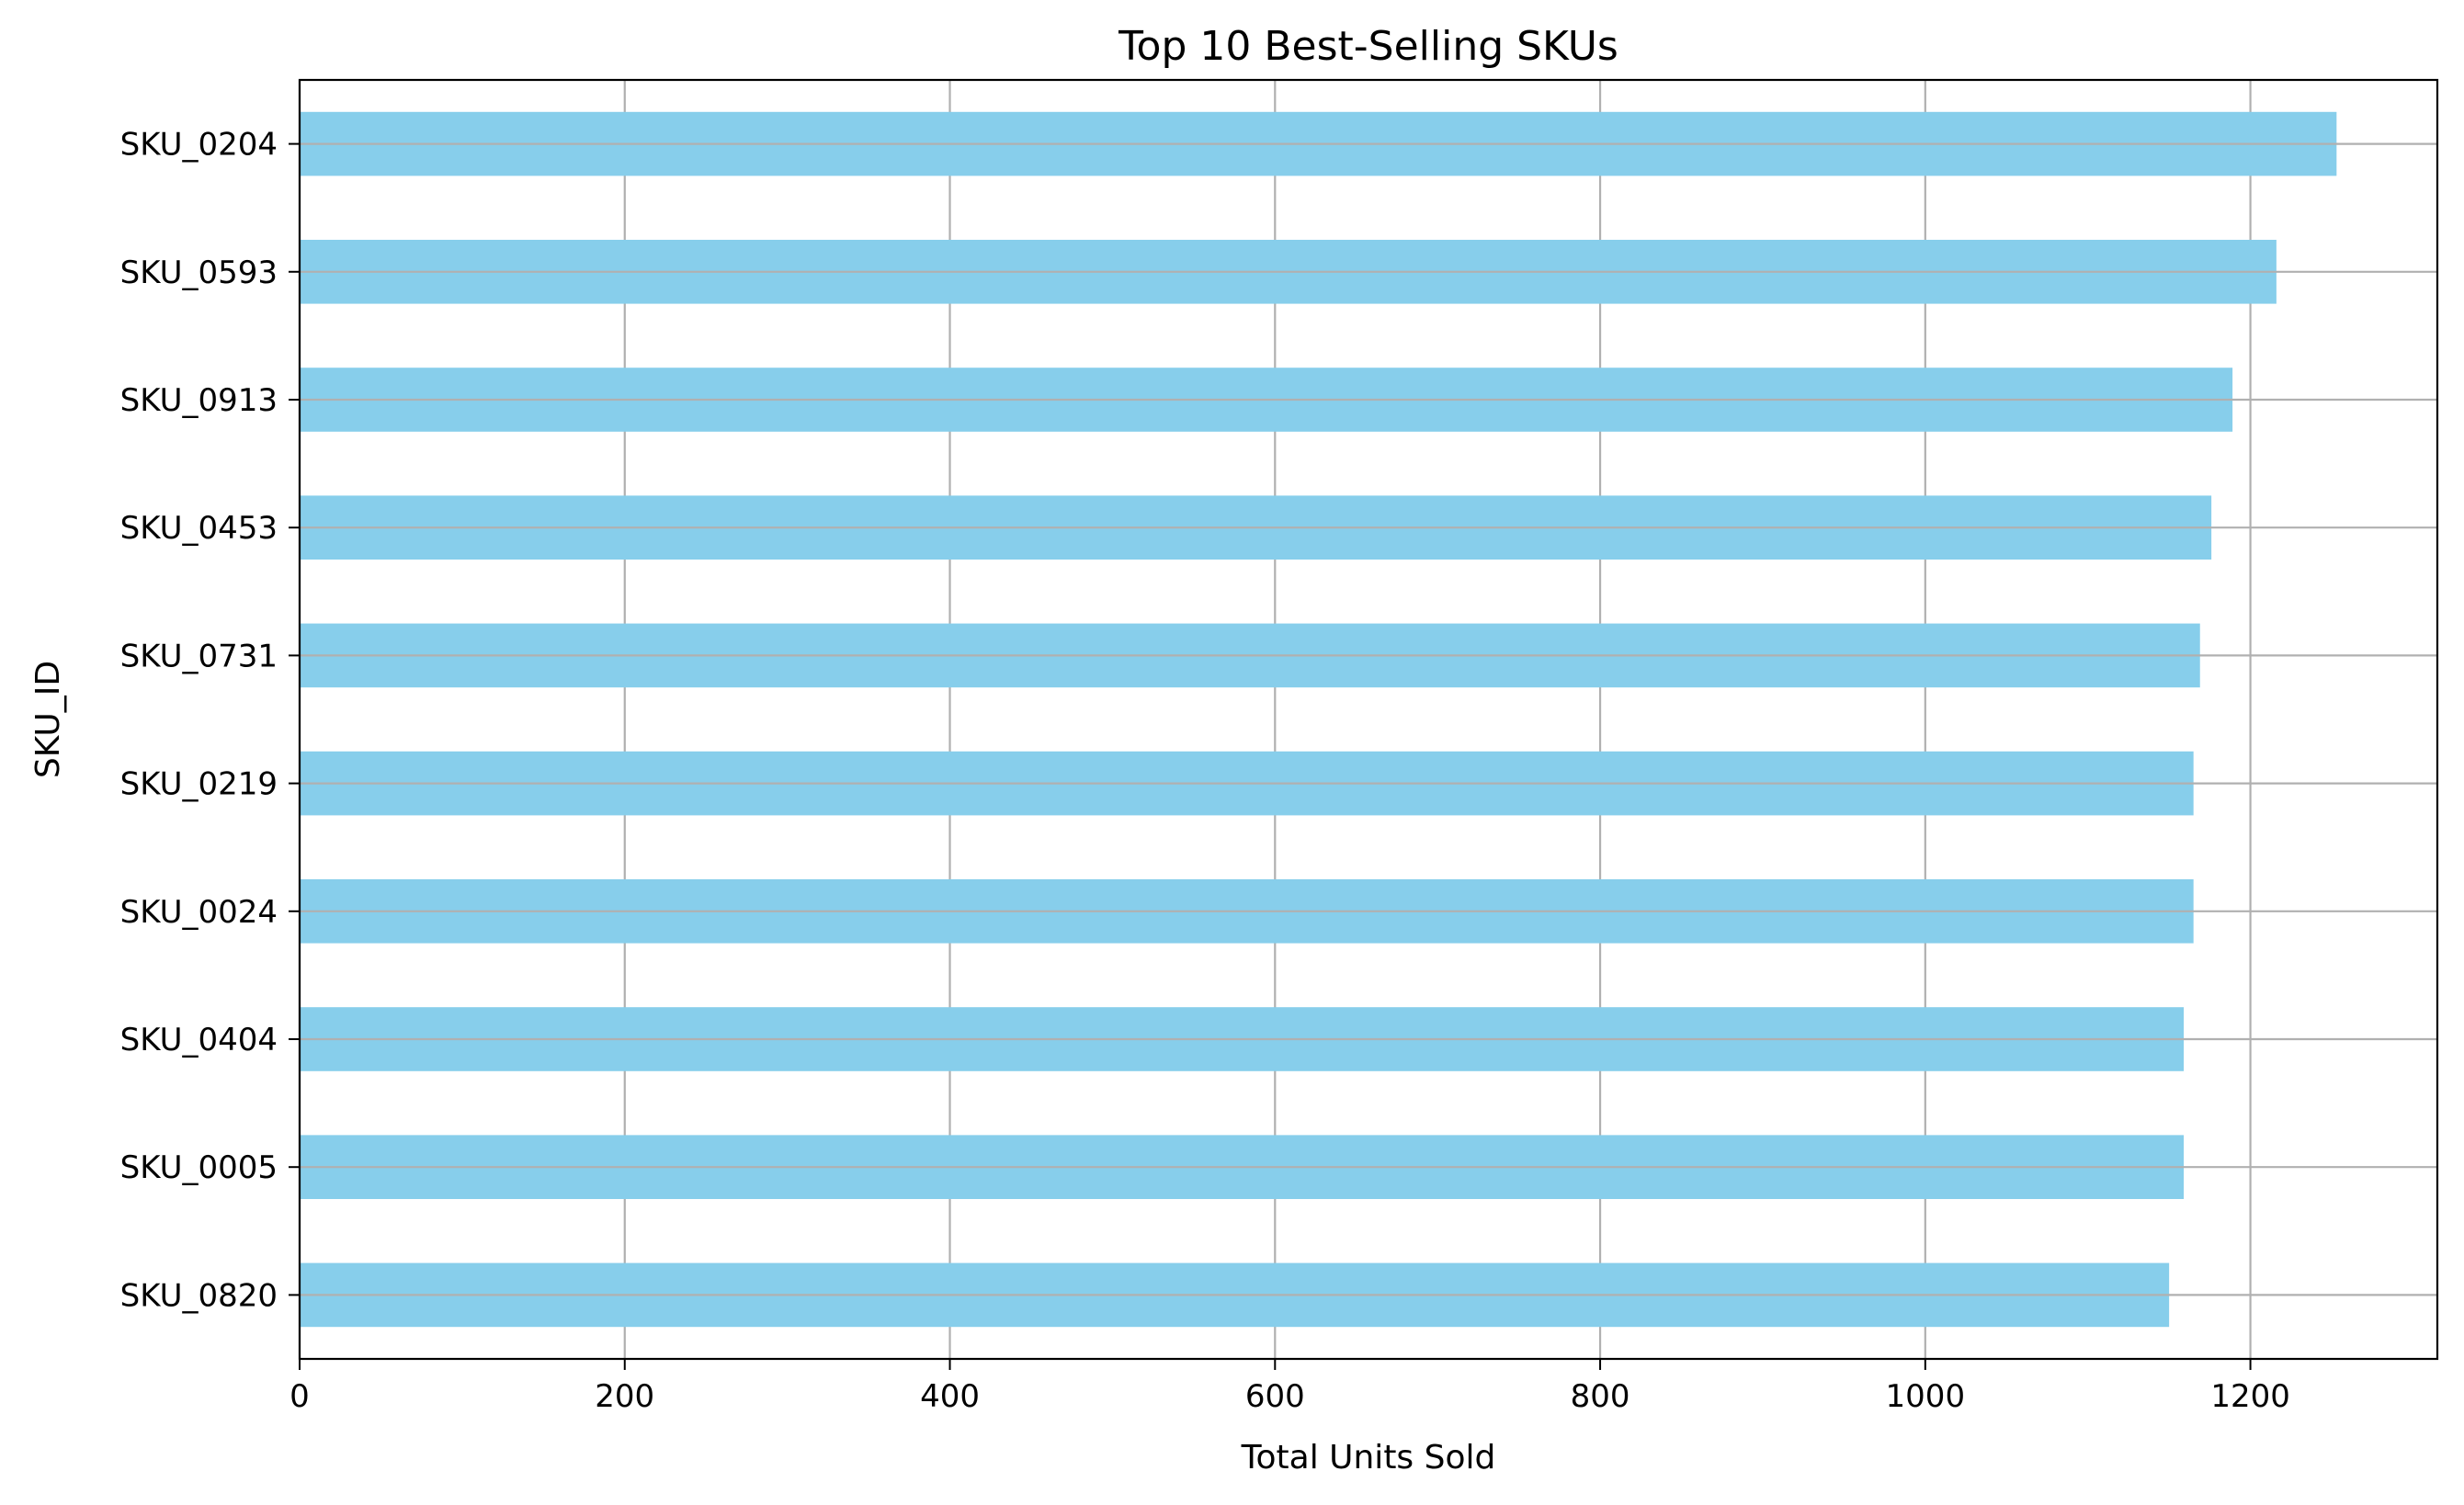  Describe the element at coordinates (950, 1397) in the screenshot. I see `x-tick-label: 400` at that location.